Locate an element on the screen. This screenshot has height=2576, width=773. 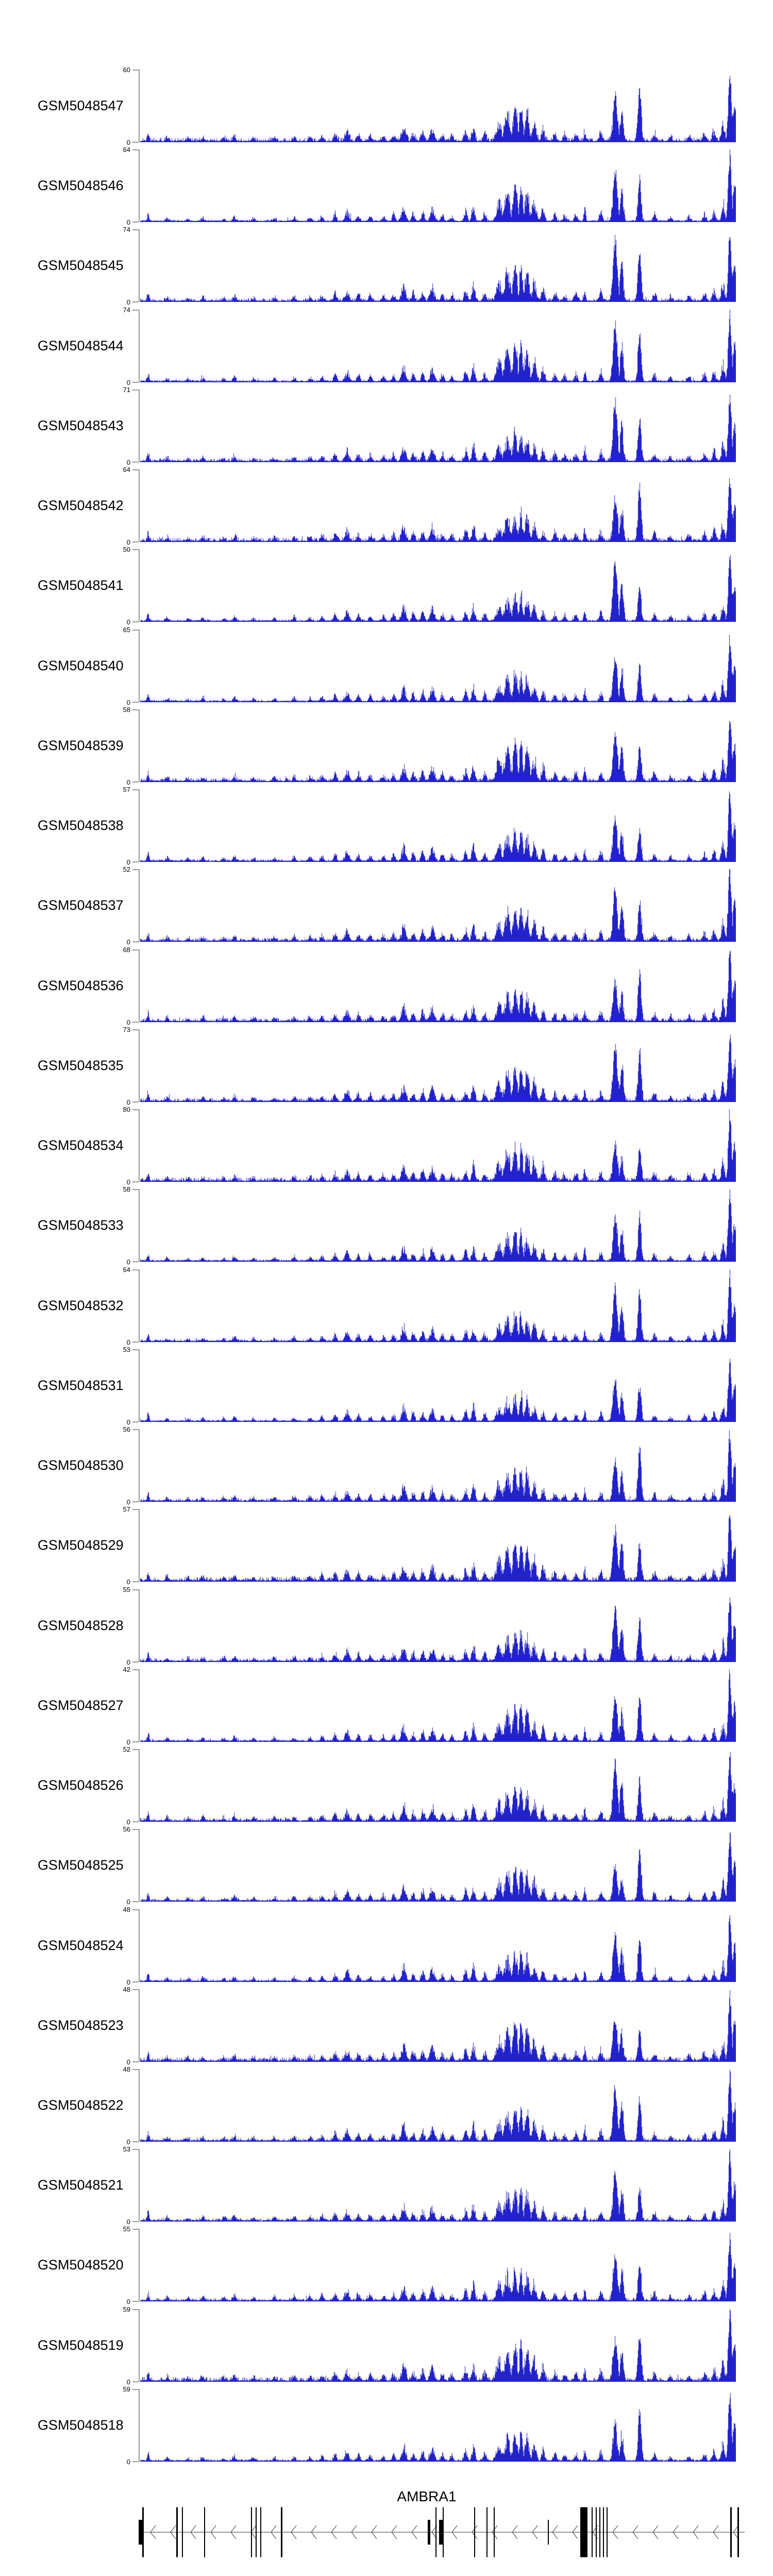
signal-track-row: GSM5048535 73 0 is located at coordinates (386, 1066).